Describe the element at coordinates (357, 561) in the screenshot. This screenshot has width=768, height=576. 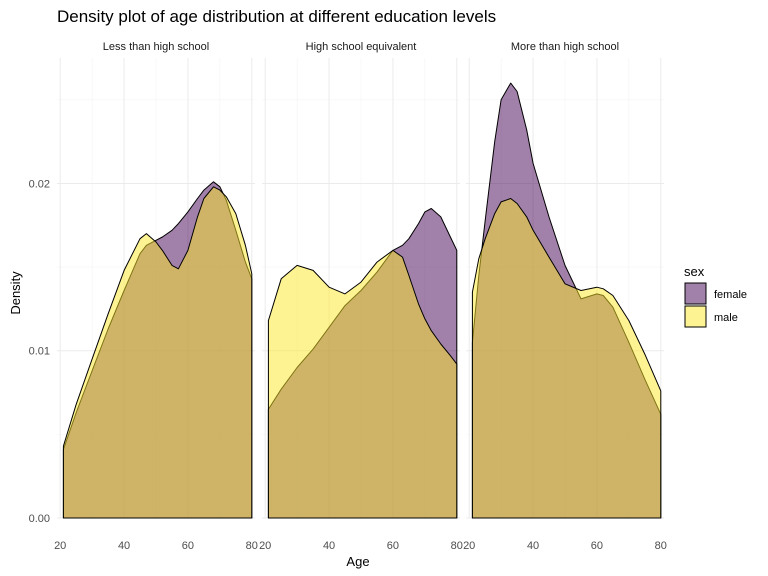
I see `x-axis-title: Age` at that location.